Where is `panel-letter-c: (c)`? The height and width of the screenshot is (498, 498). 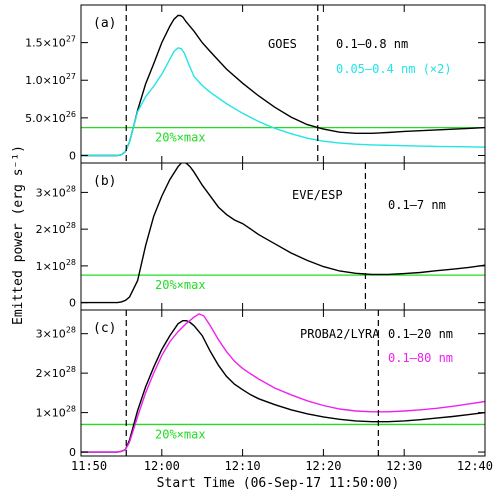 panel-letter-c: (c) is located at coordinates (104, 328).